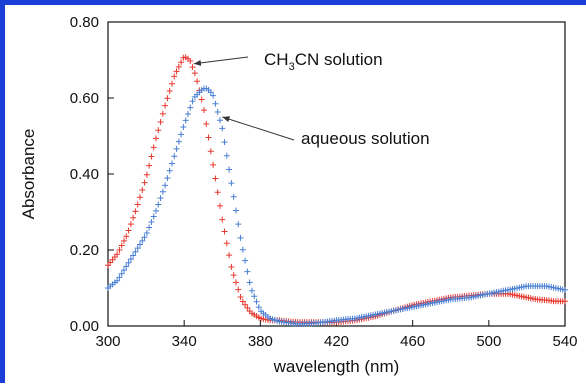  What do you see at coordinates (311, 99) in the screenshot?
I see `annotations: CH3CN solution aqueous solution` at bounding box center [311, 99].